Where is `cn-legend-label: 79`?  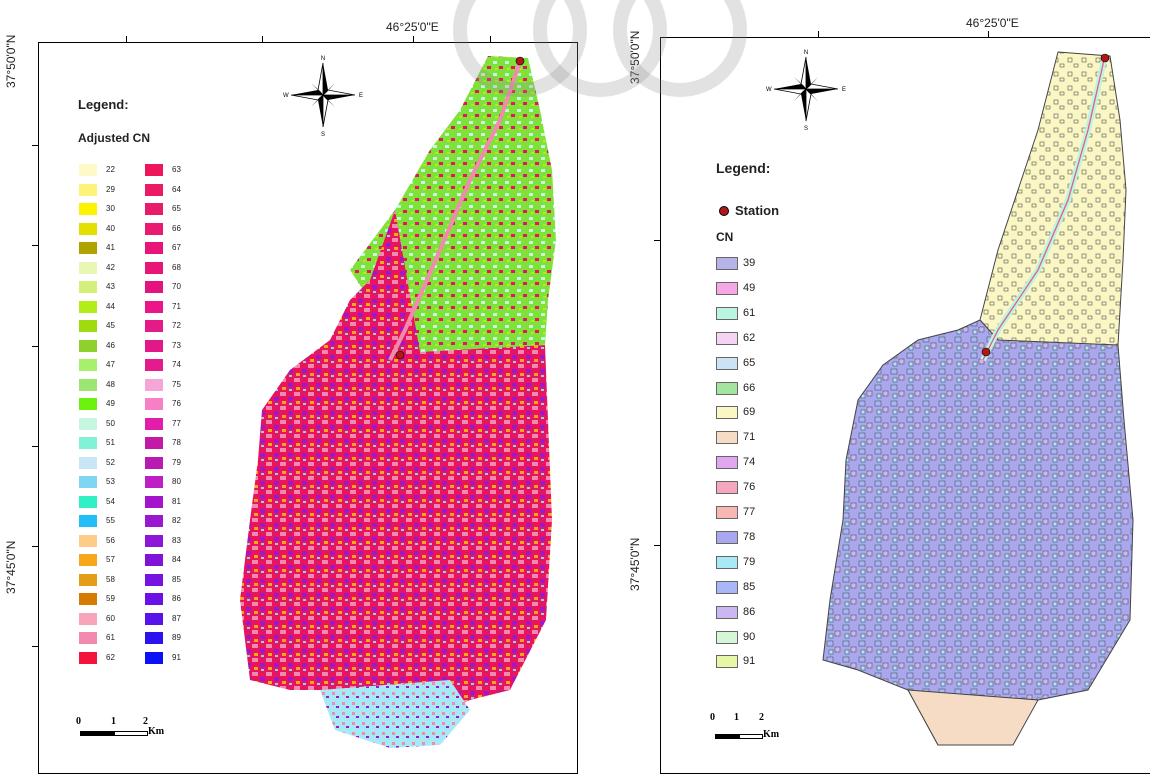 cn-legend-label: 79 is located at coordinates (749, 561).